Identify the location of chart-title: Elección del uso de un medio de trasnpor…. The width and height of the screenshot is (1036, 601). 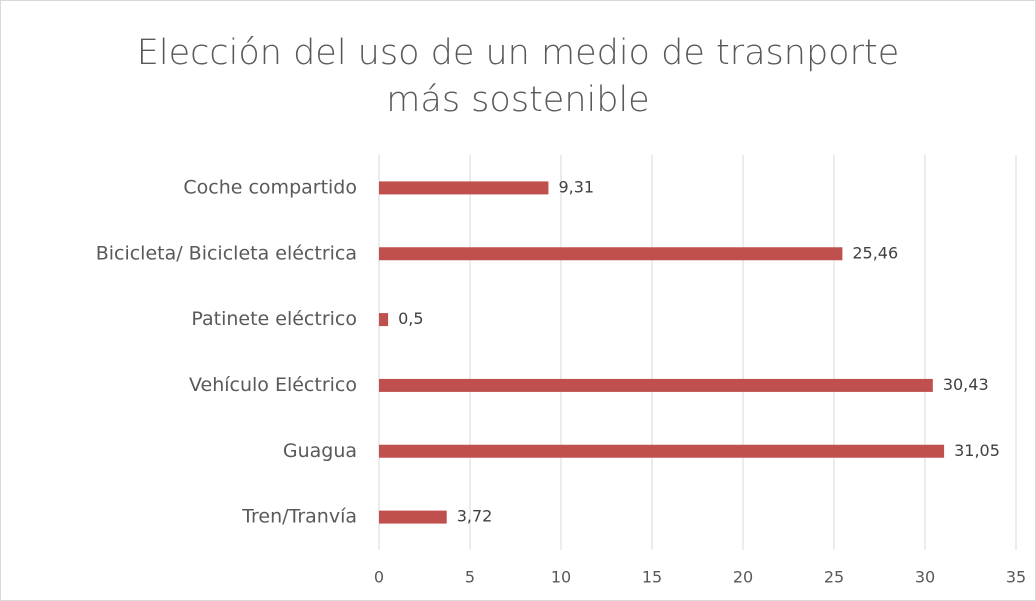
(518, 76).